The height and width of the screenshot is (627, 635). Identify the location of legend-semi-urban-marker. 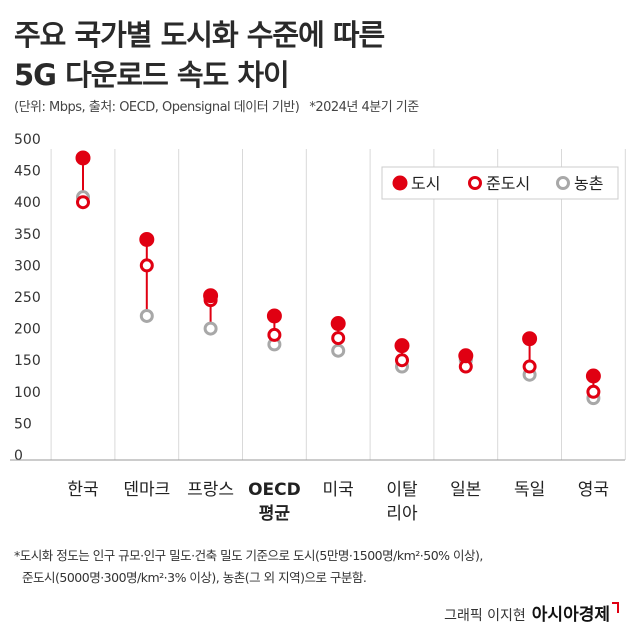
(475, 183).